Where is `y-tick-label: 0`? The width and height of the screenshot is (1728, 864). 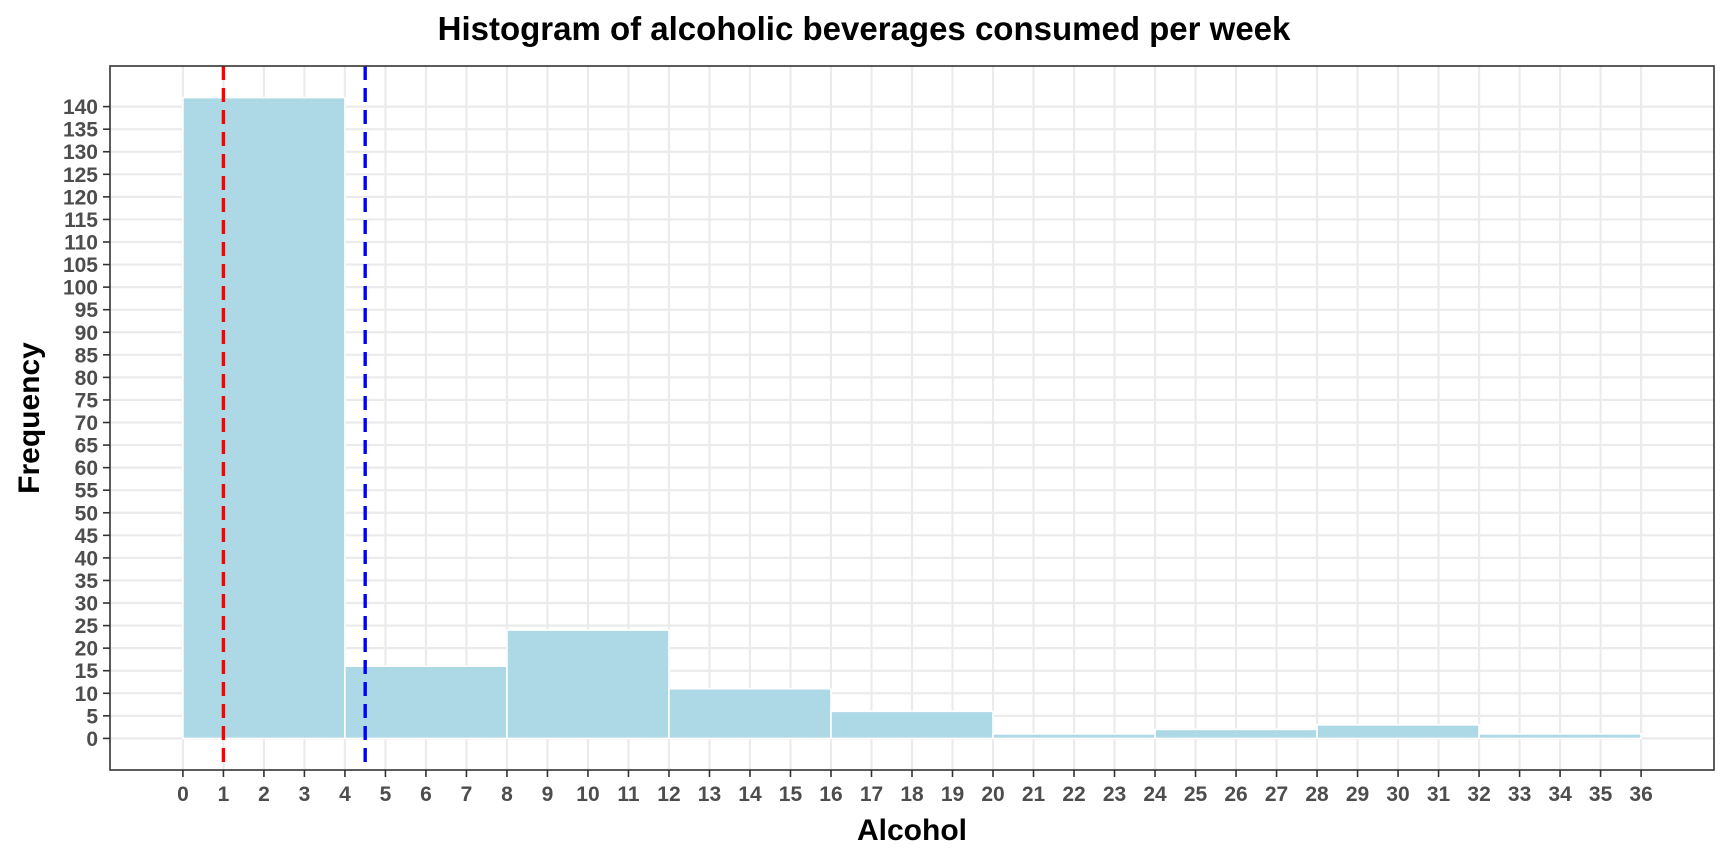
y-tick-label: 0 is located at coordinates (92, 739).